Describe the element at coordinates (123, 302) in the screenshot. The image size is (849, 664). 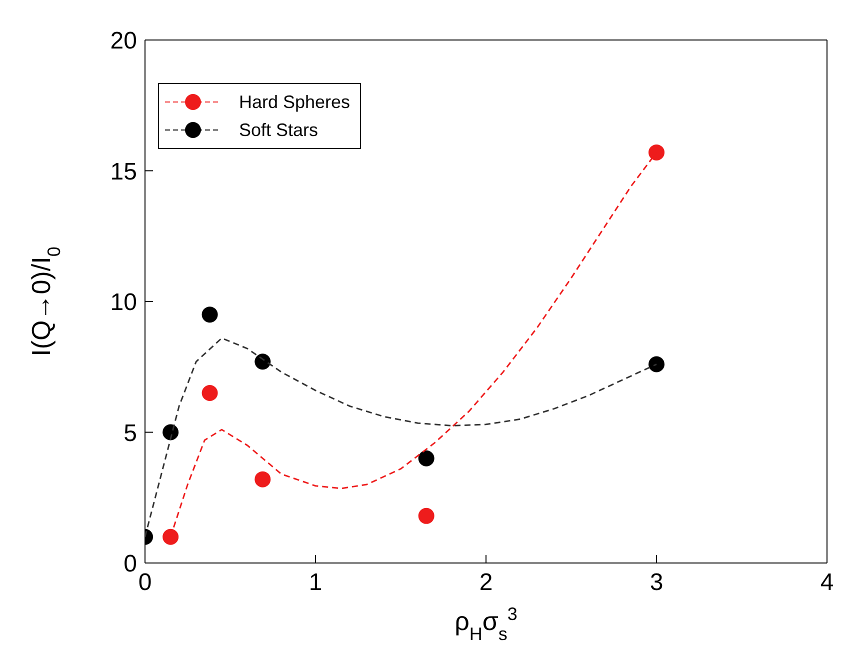
I see `y-tick-label: 10` at that location.